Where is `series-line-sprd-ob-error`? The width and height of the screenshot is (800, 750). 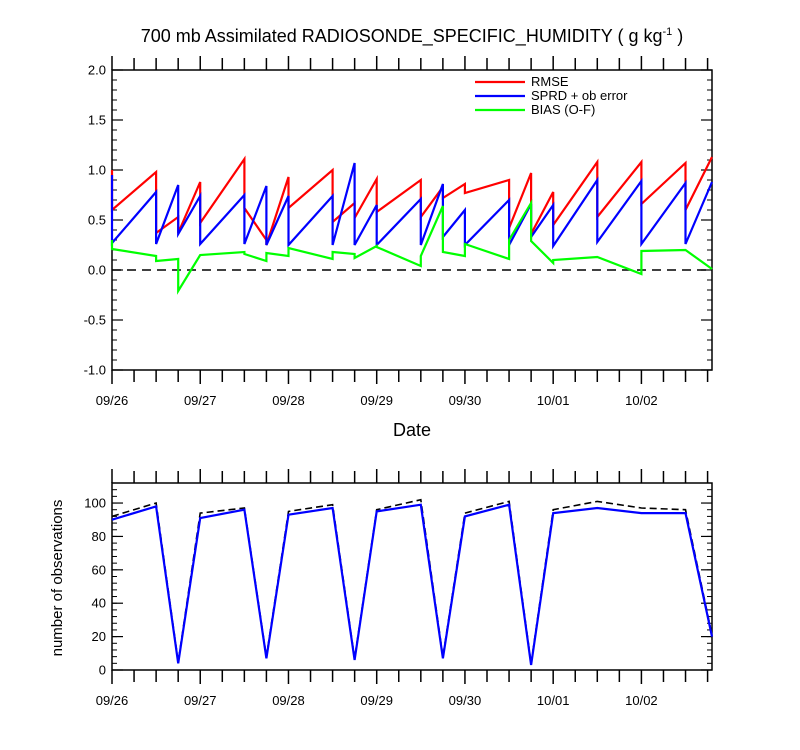
series-line-sprd-ob-error is located at coordinates (412, 206).